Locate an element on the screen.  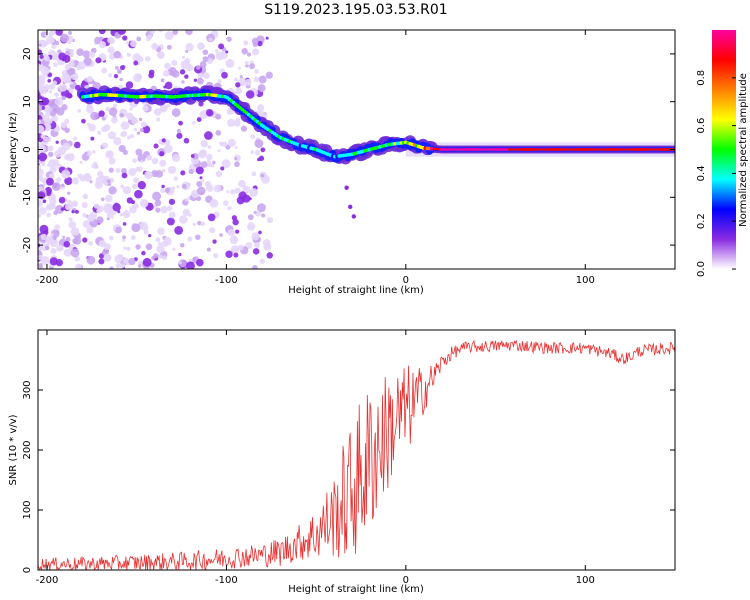
x-tick-label: -100 is located at coordinates (226, 280).